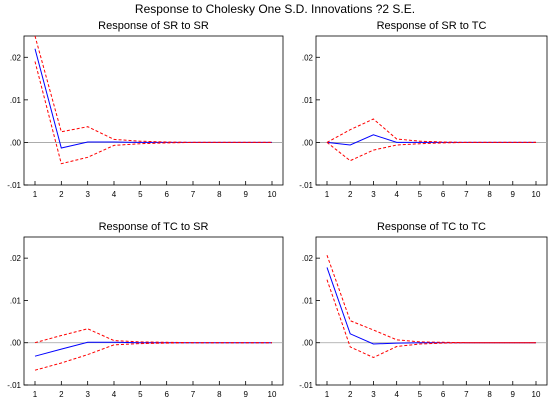  Describe the element at coordinates (153, 26) in the screenshot. I see `panel-title: Response of SR to SR` at that location.